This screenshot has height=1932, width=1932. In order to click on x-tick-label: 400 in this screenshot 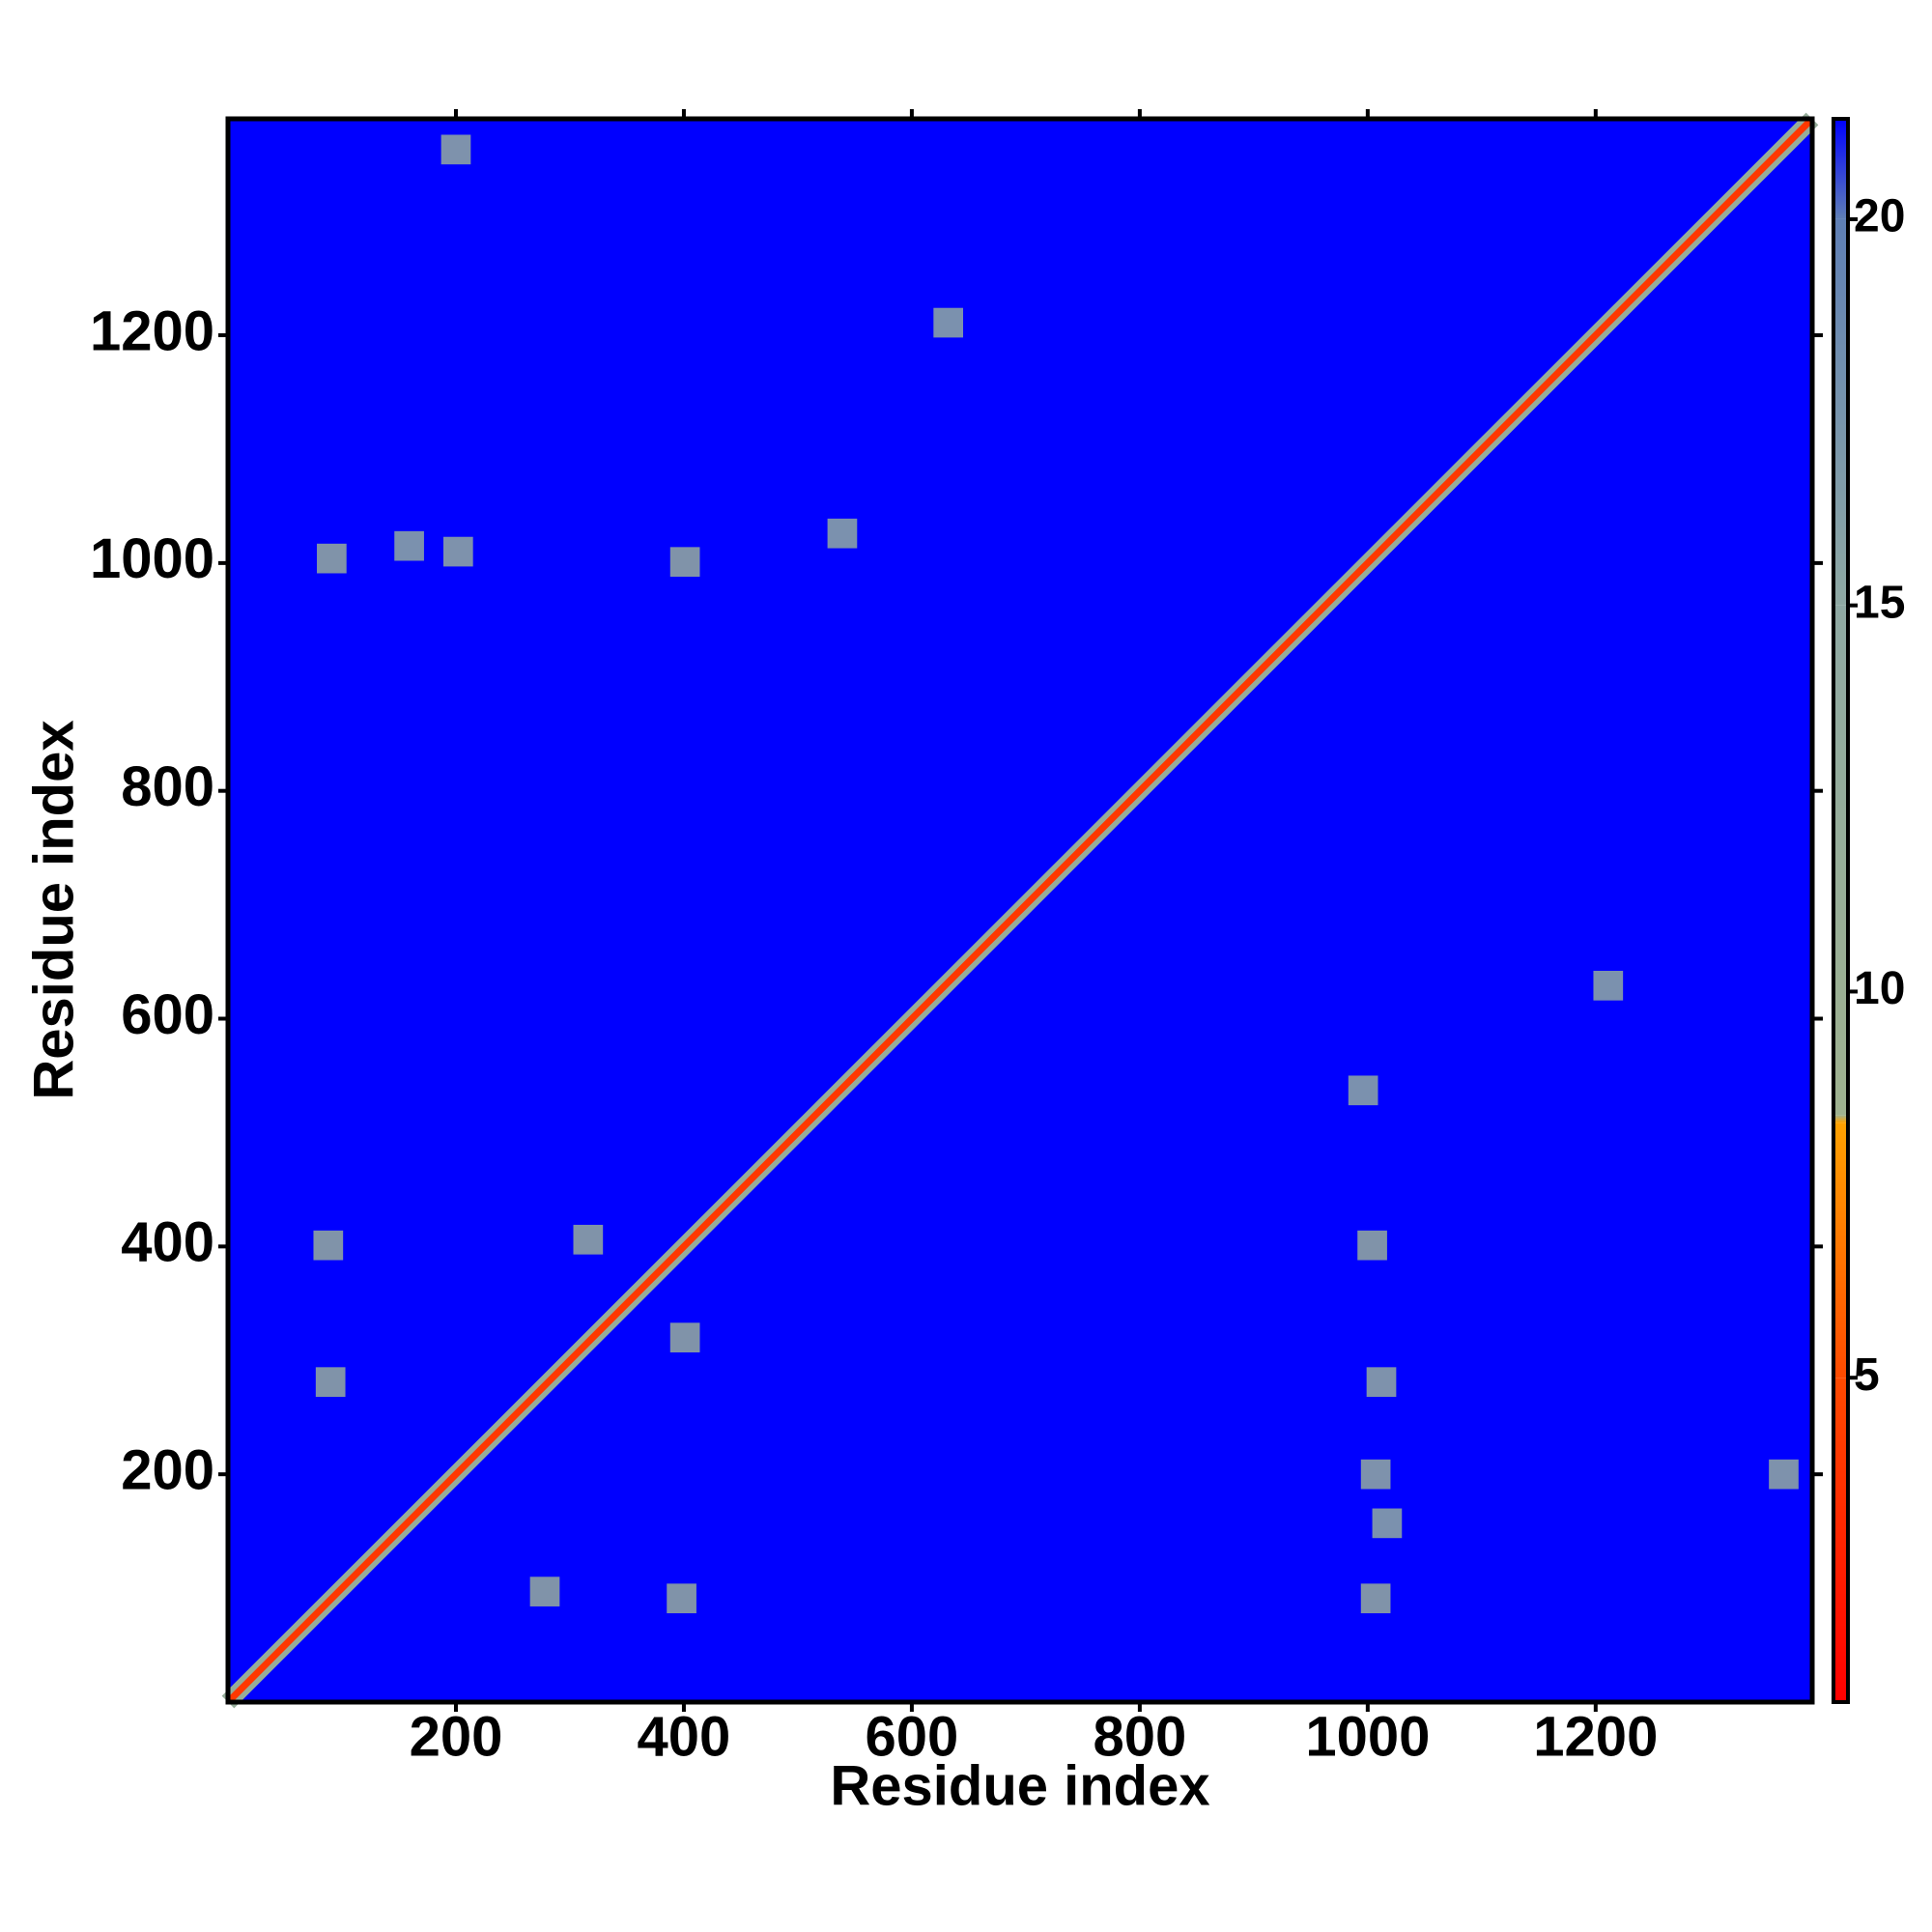, I will do `click(684, 1736)`.